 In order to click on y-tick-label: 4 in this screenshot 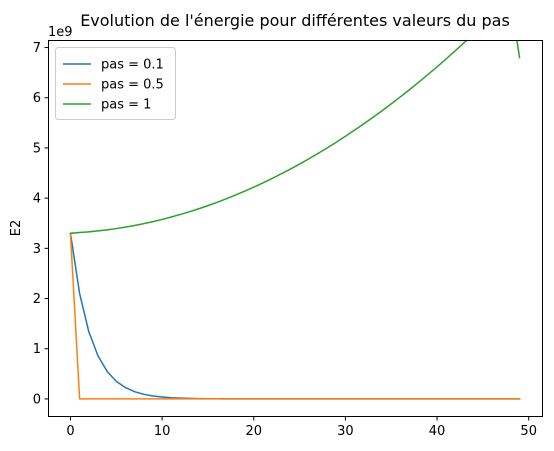, I will do `click(37, 199)`.